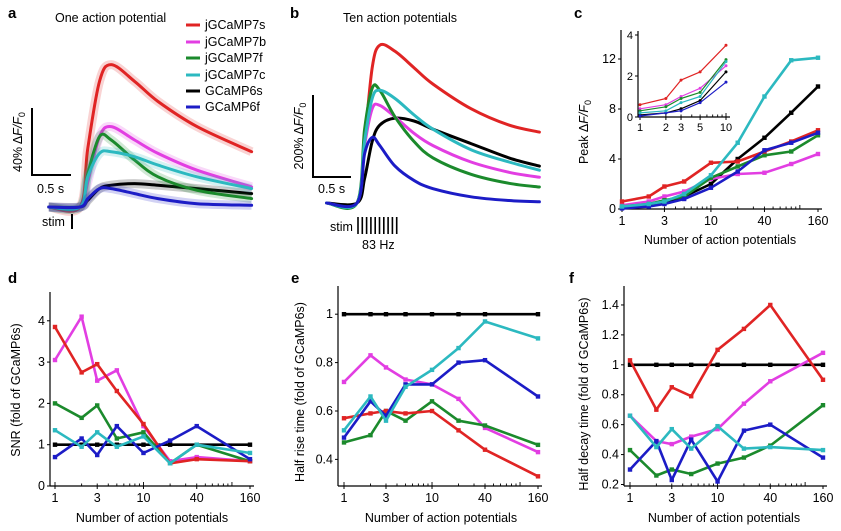  I want to click on panel-a-stim-label: stim, so click(53, 222).